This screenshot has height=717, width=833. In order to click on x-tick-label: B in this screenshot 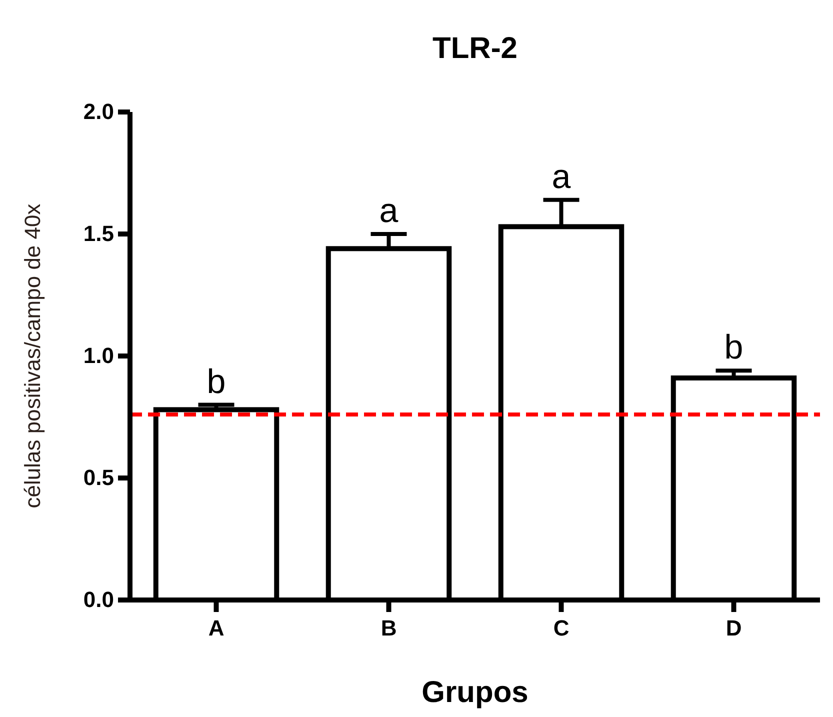, I will do `click(388, 628)`.